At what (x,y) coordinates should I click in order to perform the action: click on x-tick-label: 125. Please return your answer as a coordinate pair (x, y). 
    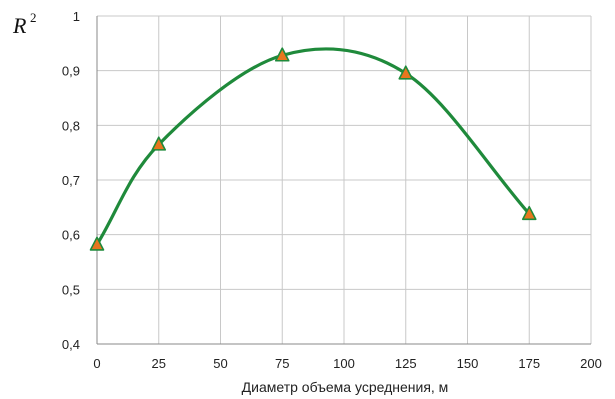
    Looking at the image, I should click on (406, 363).